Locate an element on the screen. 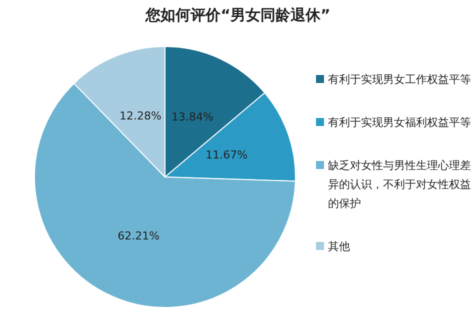 Image resolution: width=476 pixels, height=328 pixels. legend-label: 缺乏对女性与男性生理心理差异的认识，不利于对女性权益的保护 is located at coordinates (400, 185).